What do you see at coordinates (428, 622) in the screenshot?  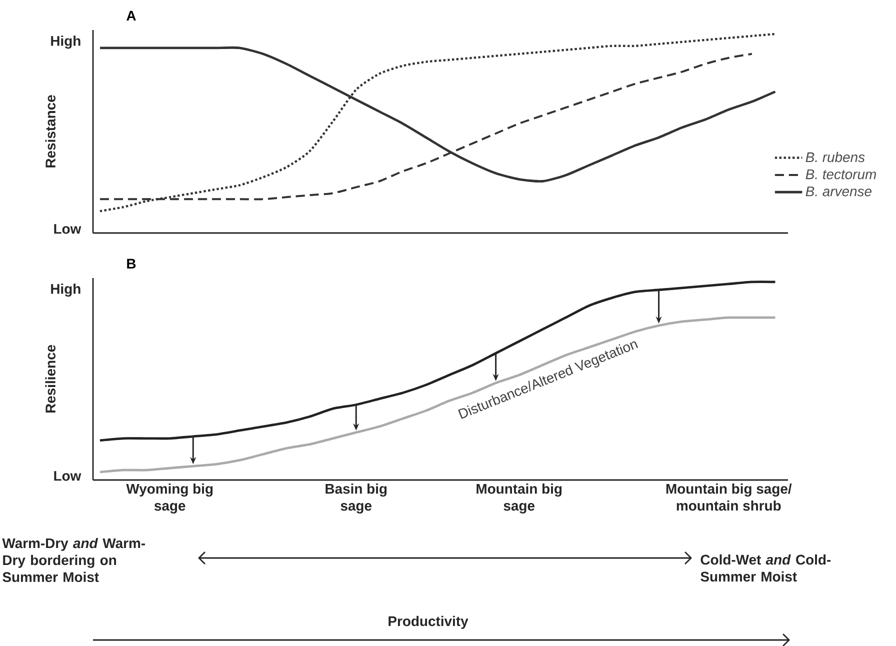 I see `text: Productivity` at bounding box center [428, 622].